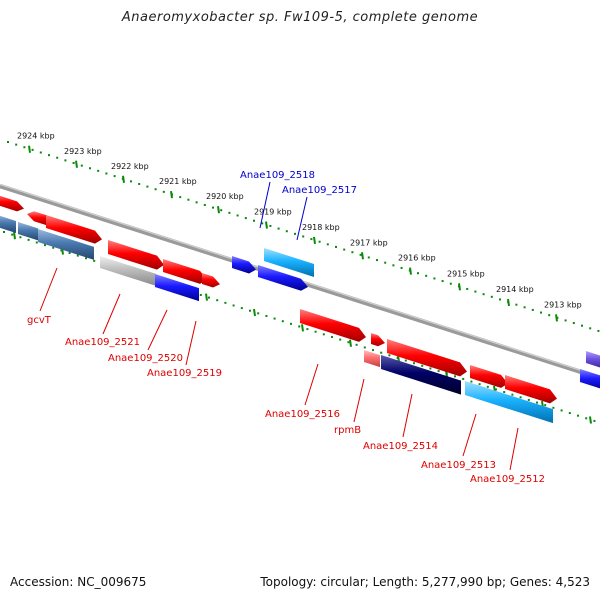  What do you see at coordinates (39, 320) in the screenshot?
I see `gene-label-gcvt: gcvT` at bounding box center [39, 320].